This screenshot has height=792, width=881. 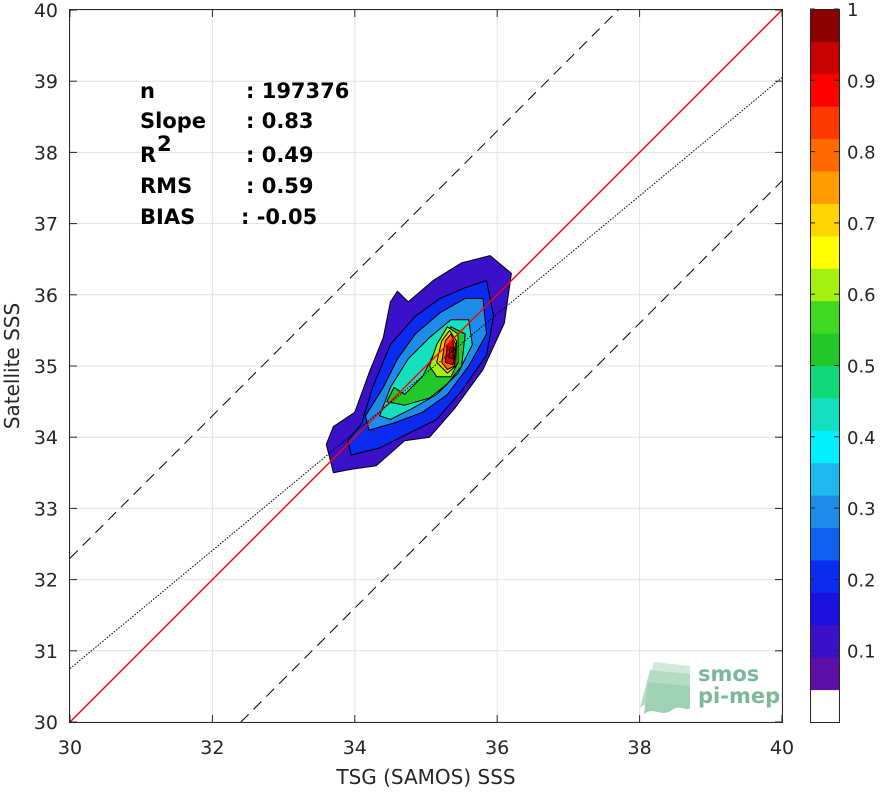 What do you see at coordinates (861, 438) in the screenshot?
I see `colorbar-tick-label: 0.4` at bounding box center [861, 438].